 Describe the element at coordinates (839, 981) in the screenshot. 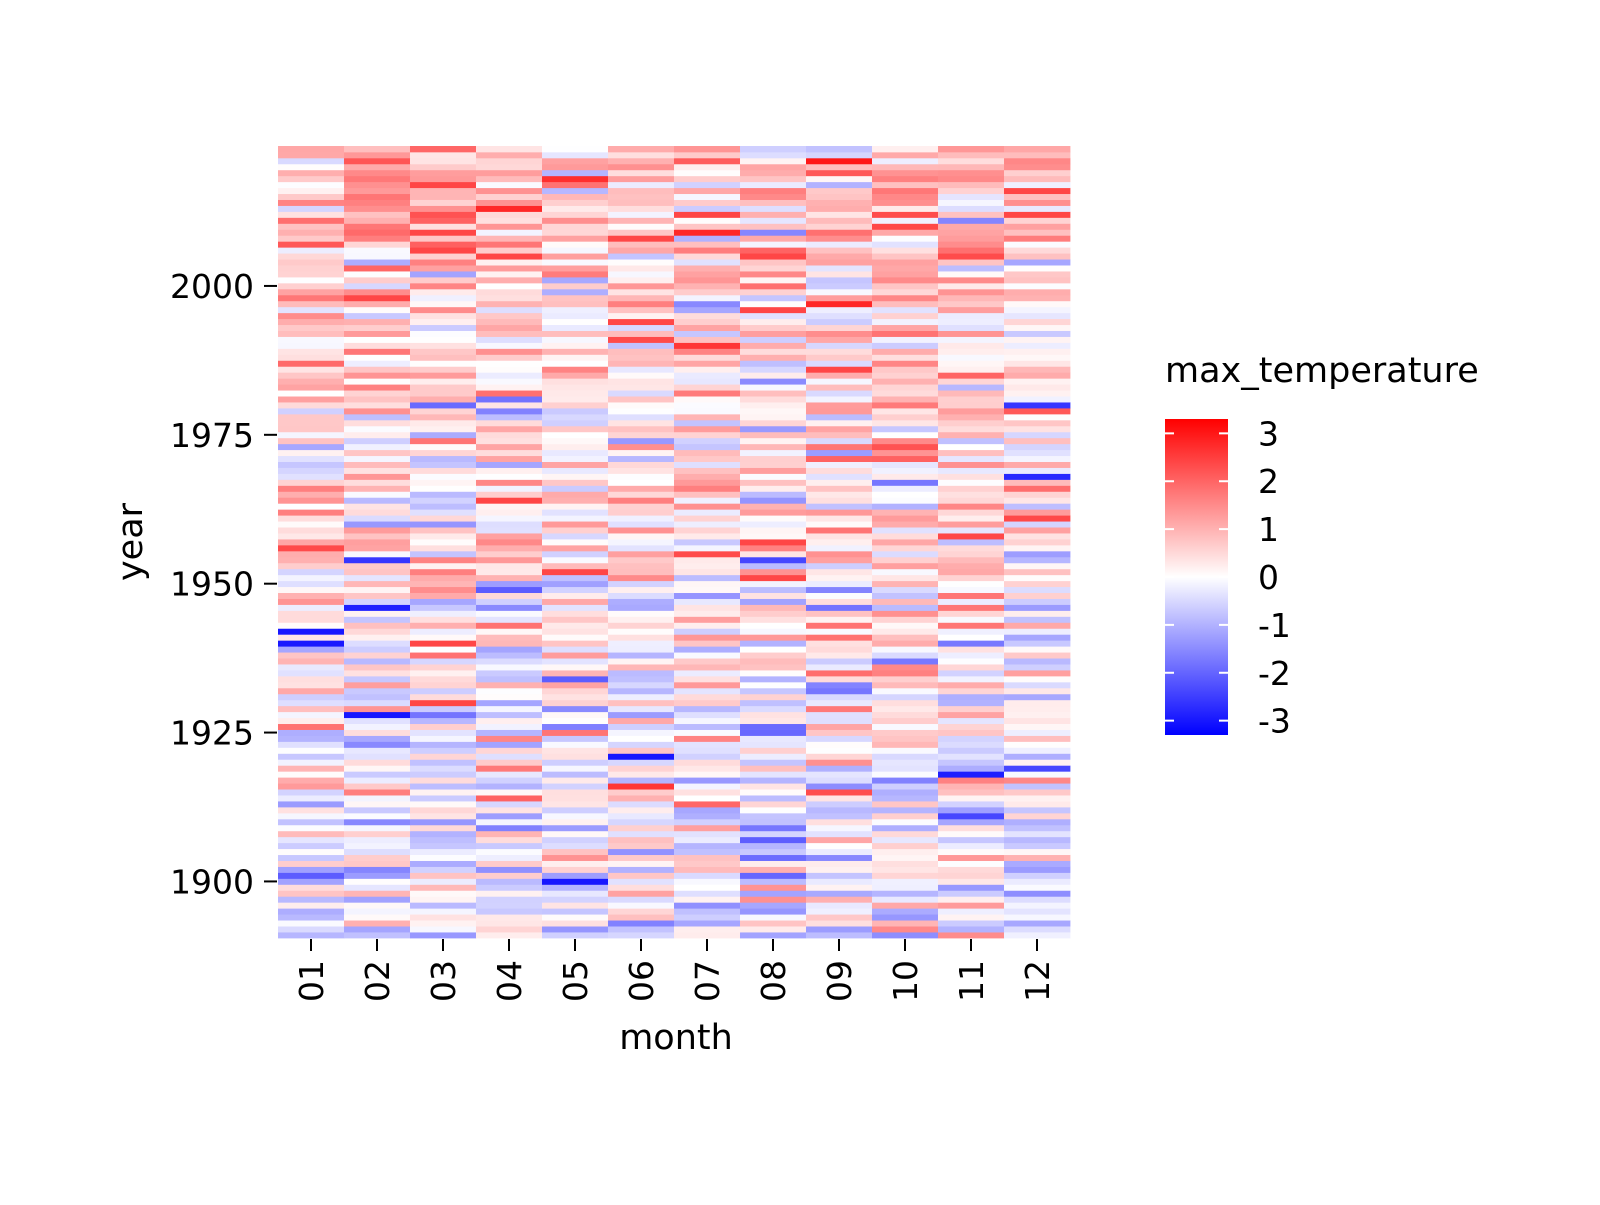

I see `x-tick-label: 09` at that location.